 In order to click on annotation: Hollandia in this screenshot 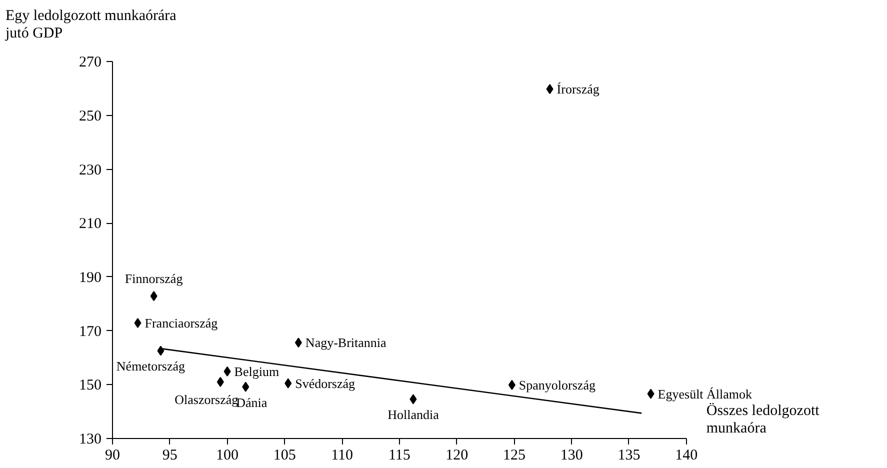, I will do `click(414, 414)`.